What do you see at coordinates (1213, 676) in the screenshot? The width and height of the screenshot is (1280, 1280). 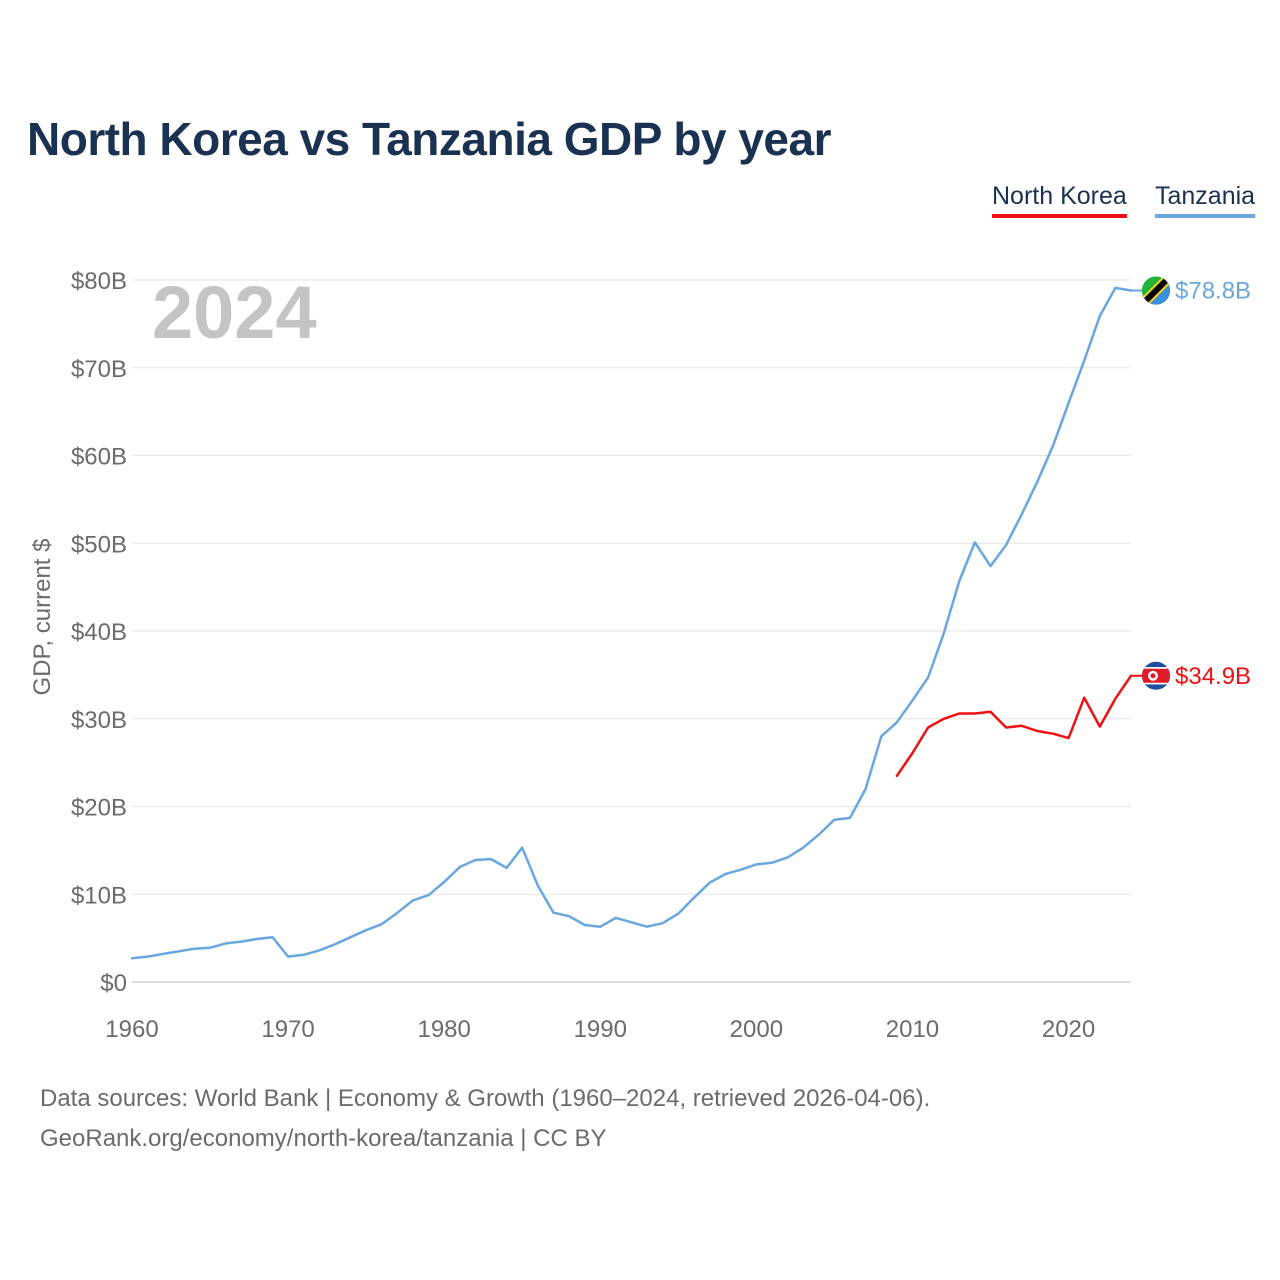 I see `end-label-north-korea: $34.9B` at bounding box center [1213, 676].